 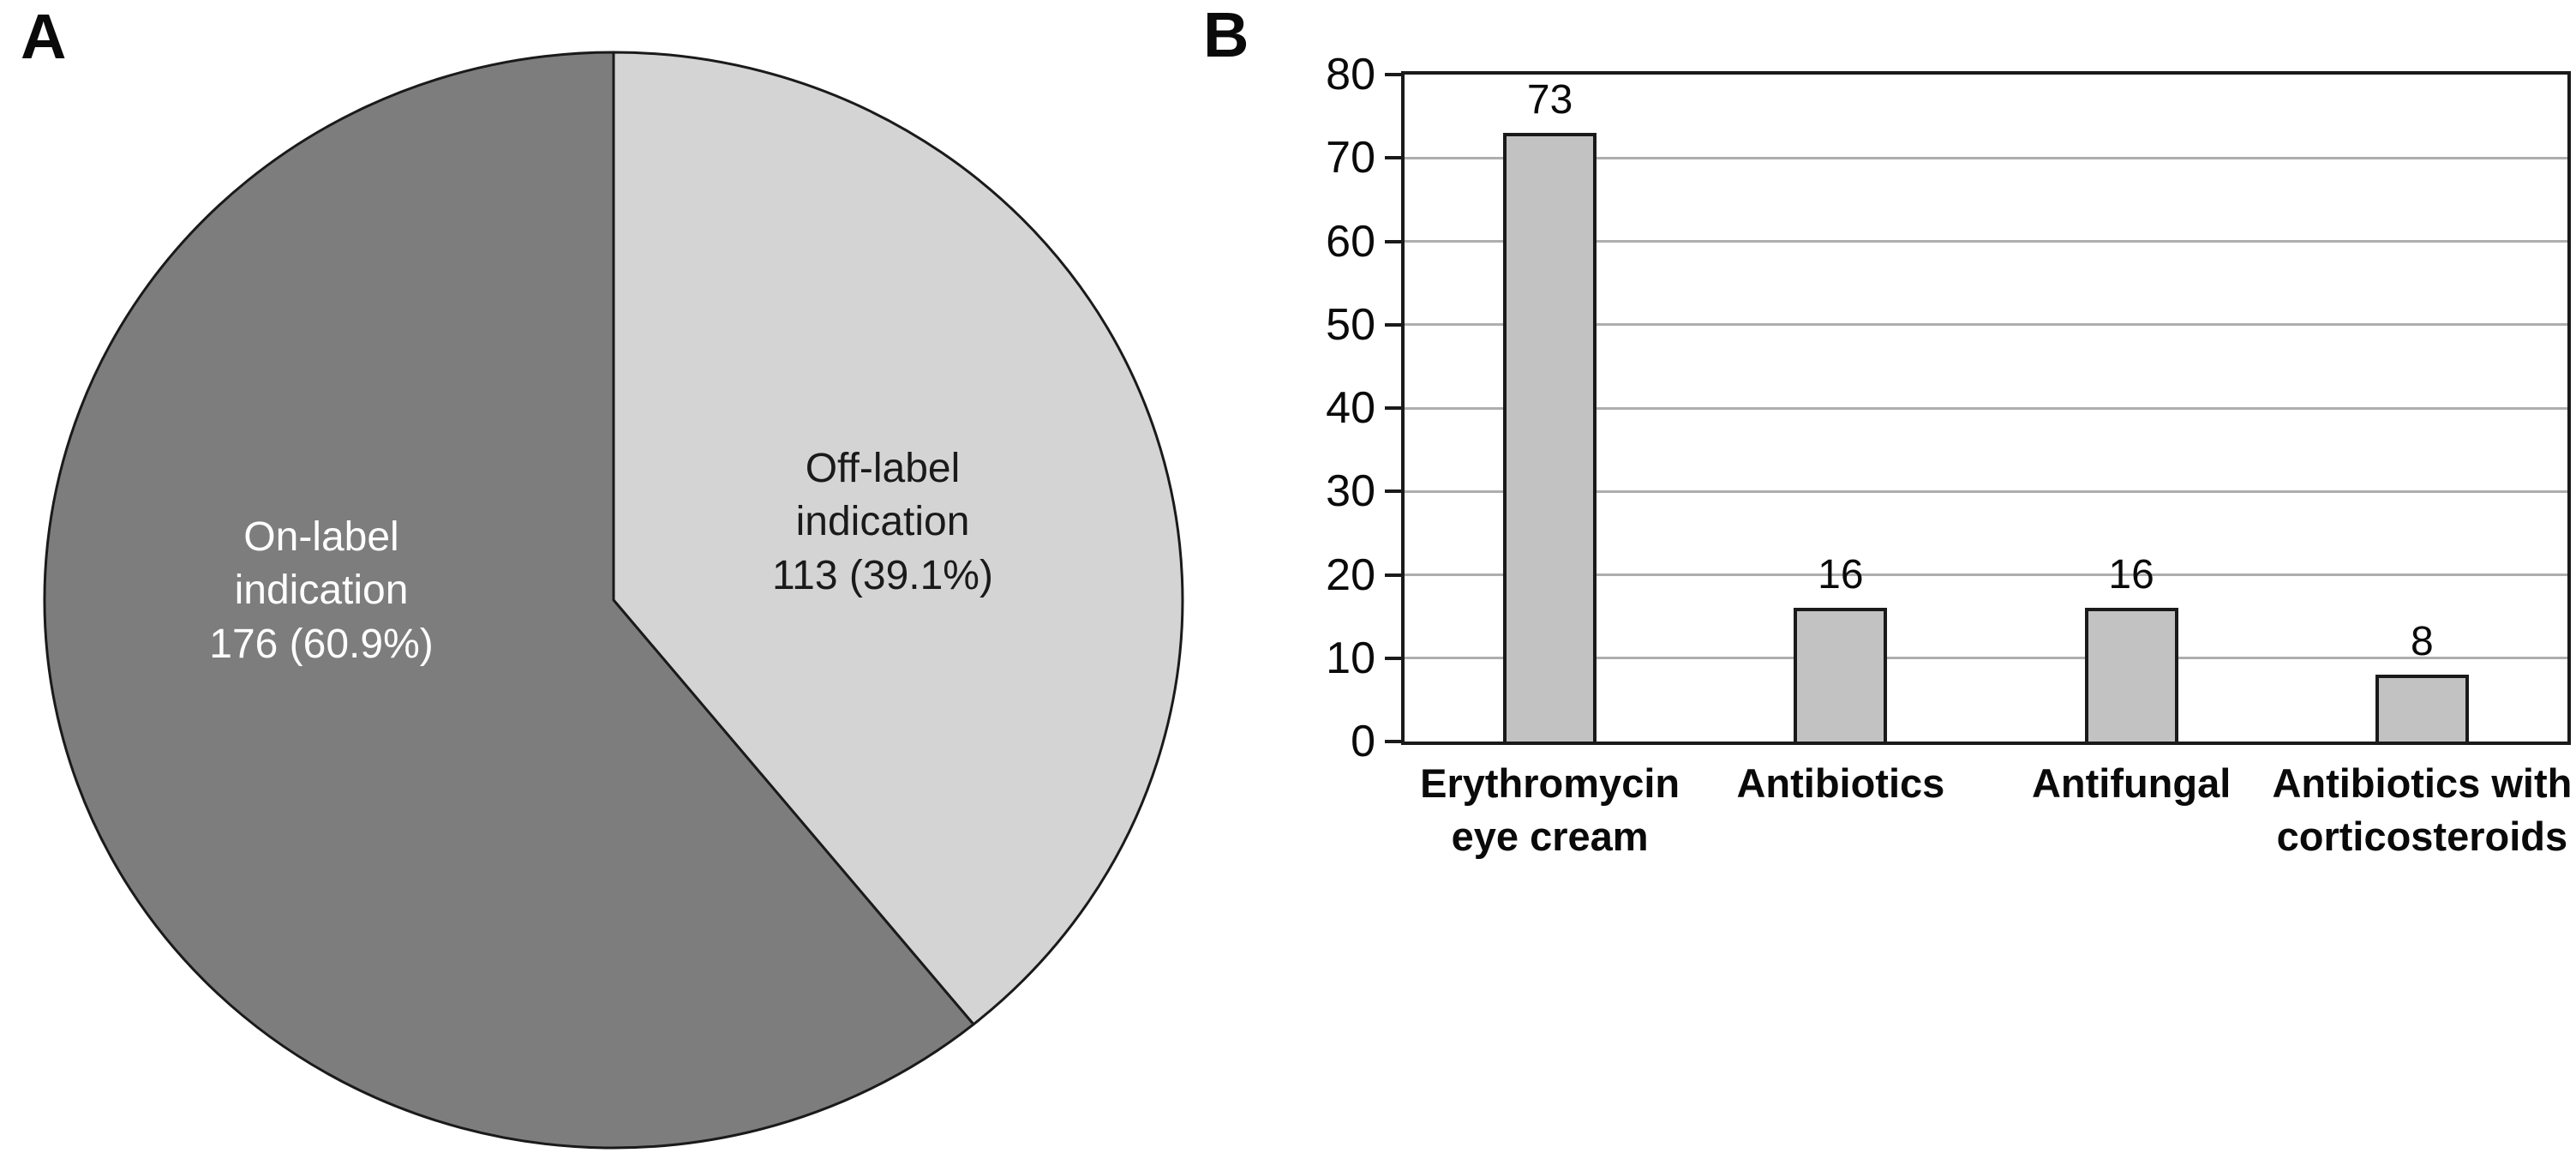 I want to click on x-axis-category-label-4: Antibiotics with corticosteroids, so click(x=2422, y=810).